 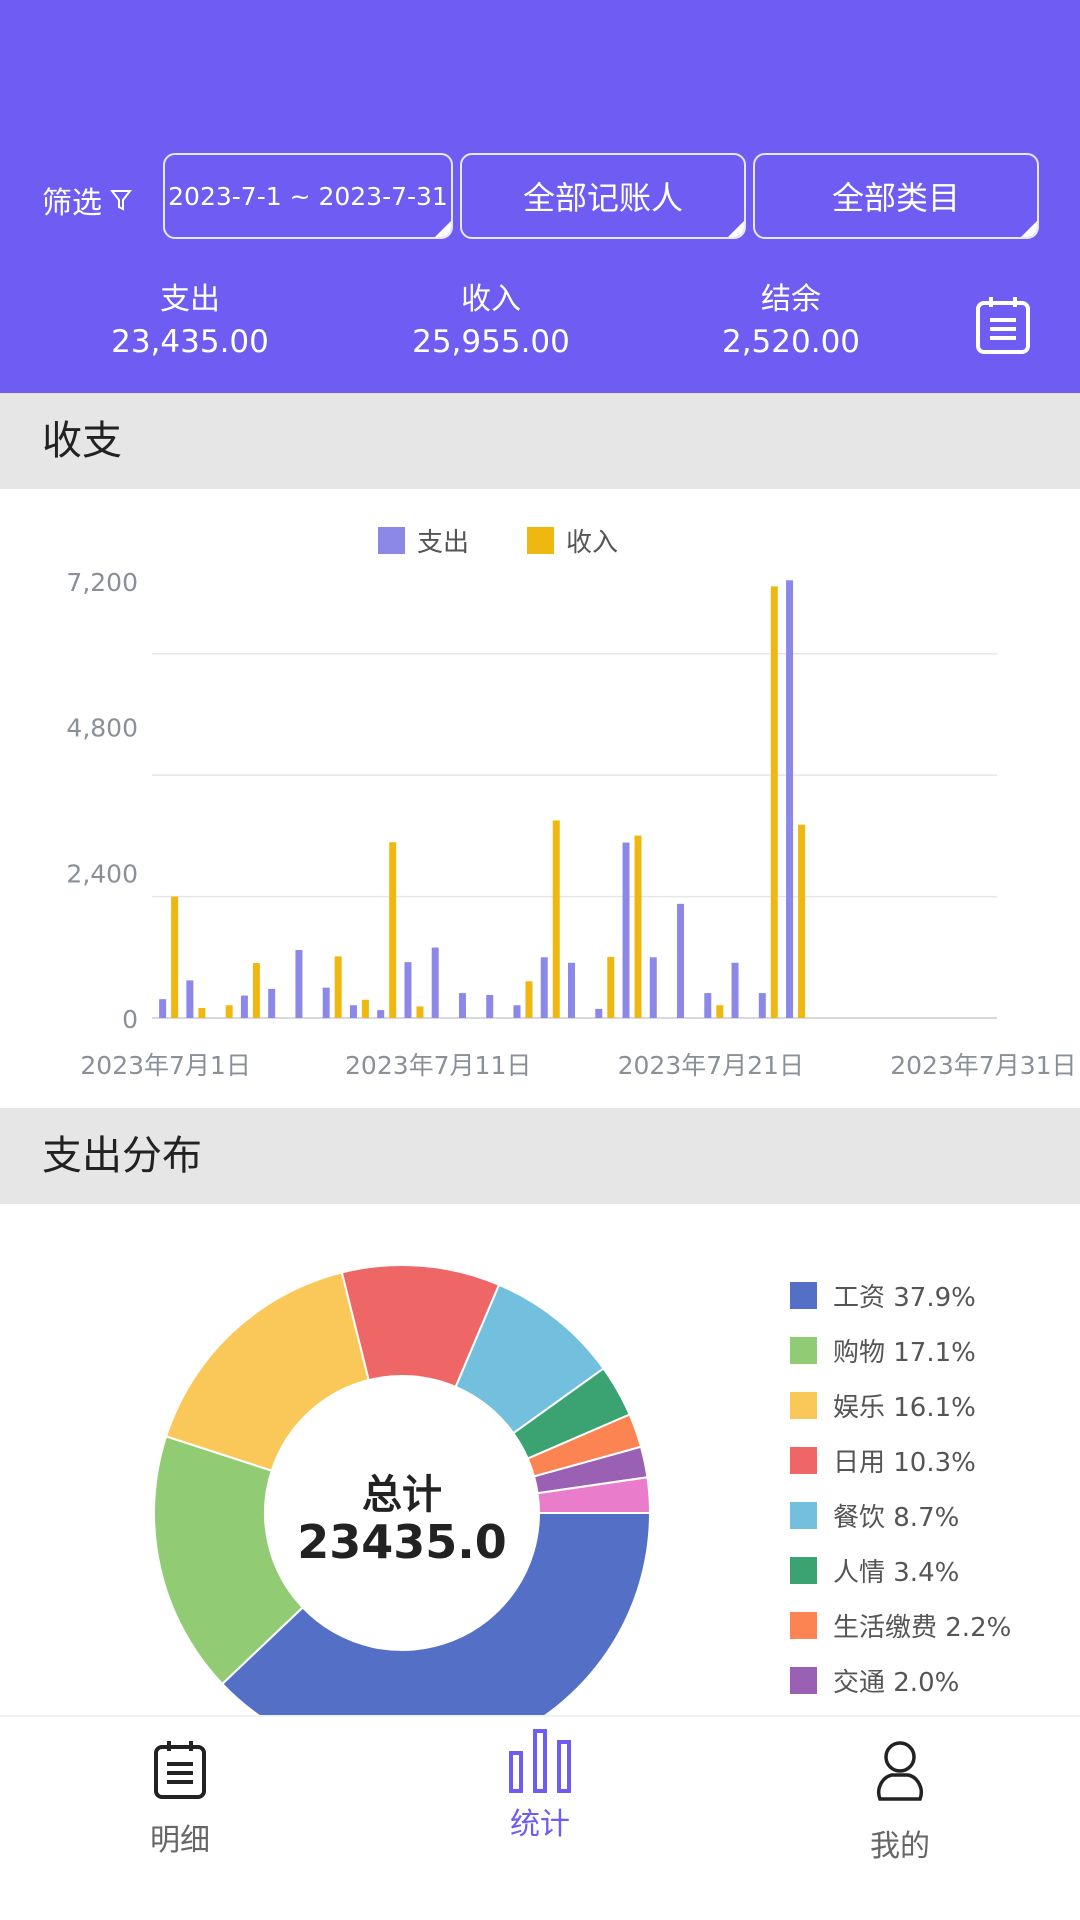 I want to click on user-icon, so click(x=900, y=1771).